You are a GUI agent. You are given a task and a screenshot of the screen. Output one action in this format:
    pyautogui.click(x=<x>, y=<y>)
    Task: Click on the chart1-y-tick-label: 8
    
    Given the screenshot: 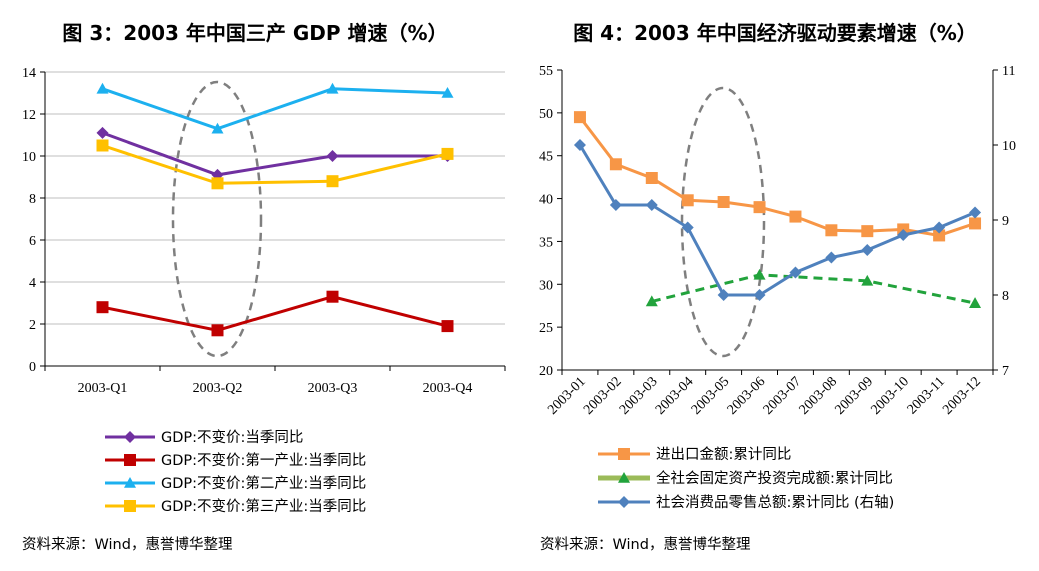 What is the action you would take?
    pyautogui.click(x=32, y=199)
    